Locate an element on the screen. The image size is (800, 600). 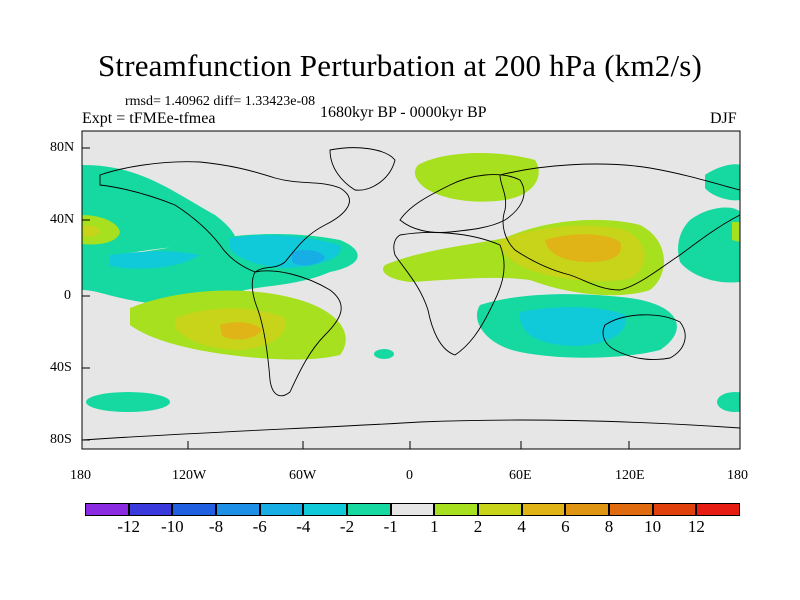
lat-tick-40s: 40S is located at coordinates (61, 367).